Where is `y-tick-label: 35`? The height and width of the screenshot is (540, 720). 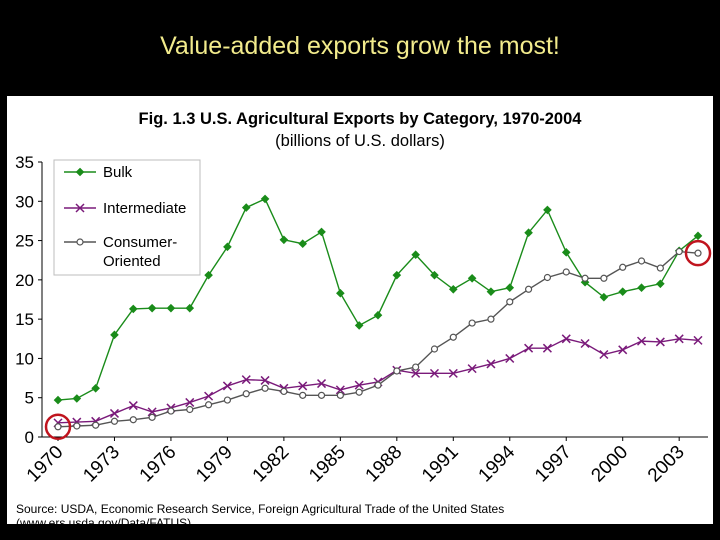 y-tick-label: 35 is located at coordinates (24, 162).